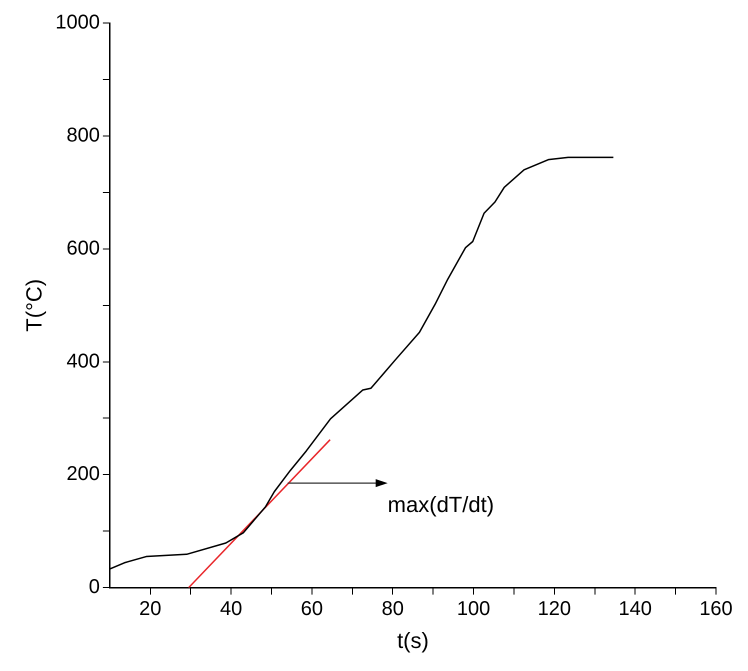  I want to click on x-tick-label: 80, so click(393, 609).